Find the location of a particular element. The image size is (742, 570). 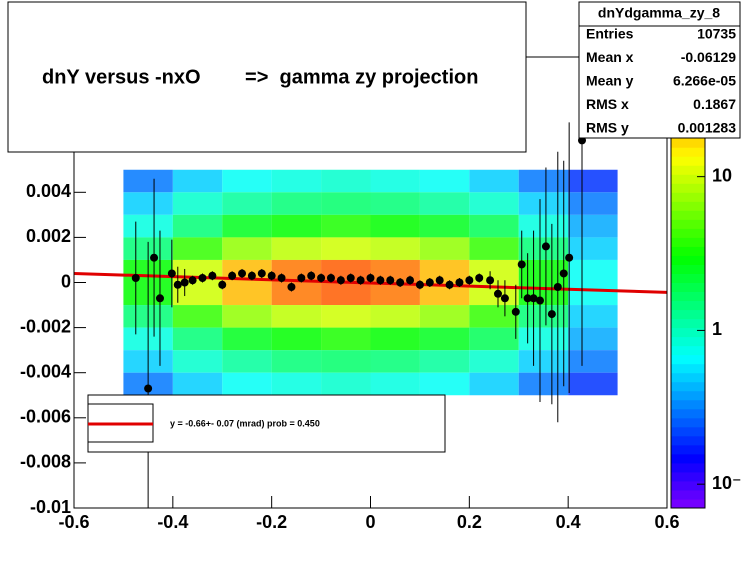

x-tick-label: -0.4 is located at coordinates (172, 522).